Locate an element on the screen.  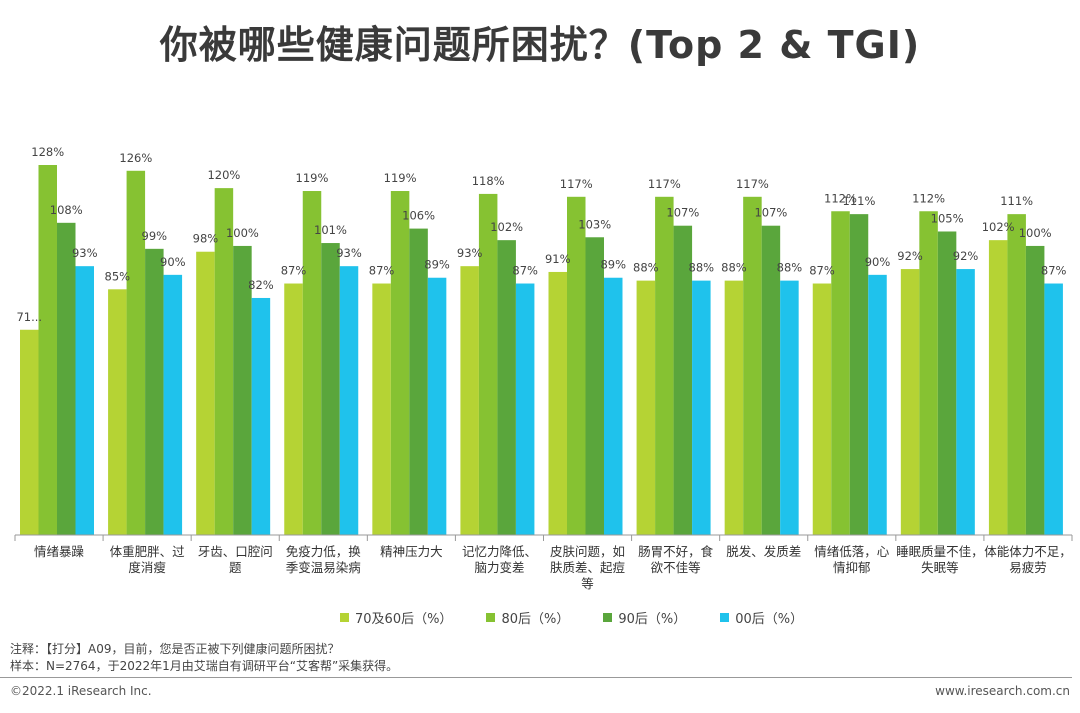
legend: 70及60后（%） 80后（%） 90后（%） 00后（%） is located at coordinates (571, 617).